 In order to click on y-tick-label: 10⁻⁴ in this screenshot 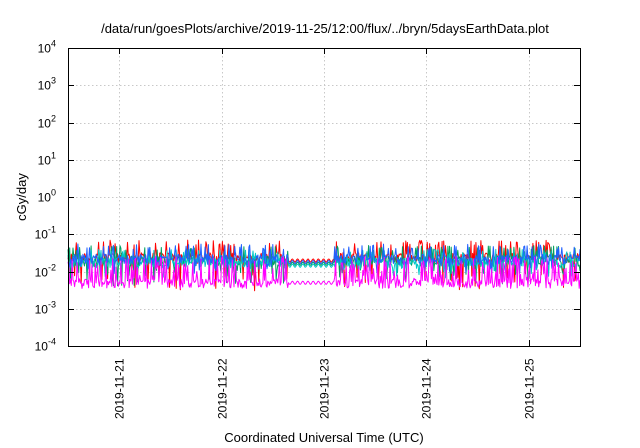, I will do `click(45, 345)`.